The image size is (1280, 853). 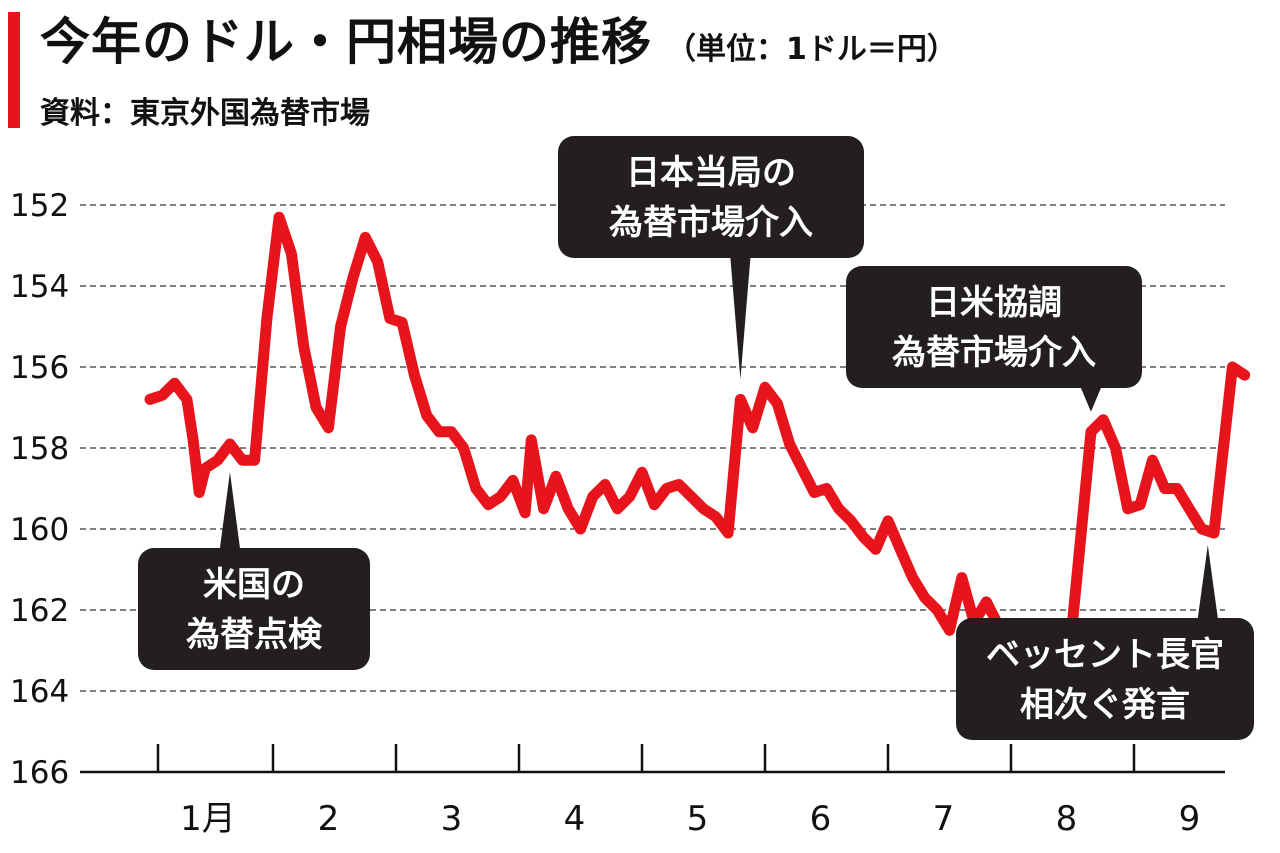 What do you see at coordinates (821, 819) in the screenshot?
I see `x-tick-label: 6` at bounding box center [821, 819].